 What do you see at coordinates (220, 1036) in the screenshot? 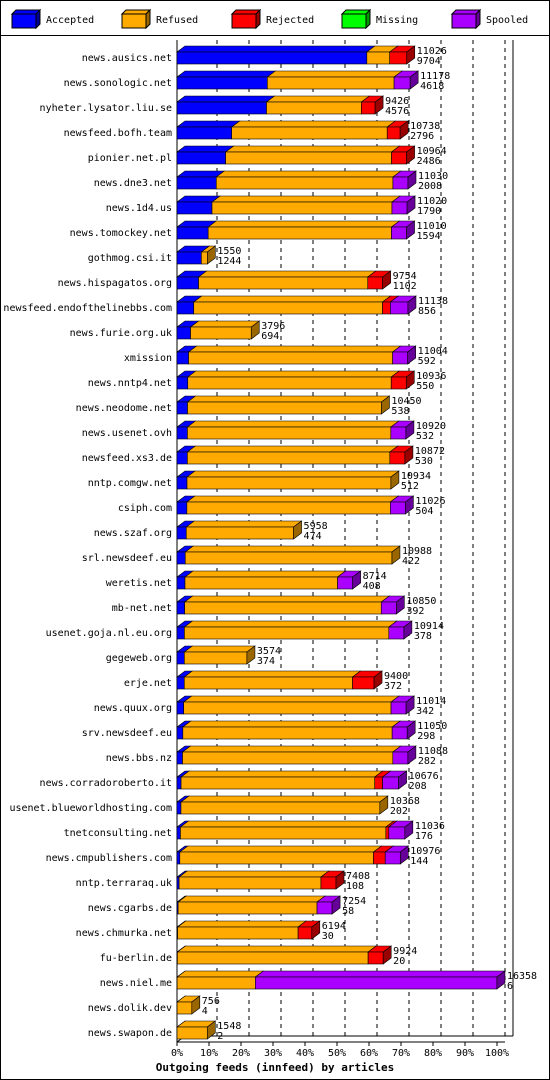
I see `accepted-label: 2` at bounding box center [220, 1036].